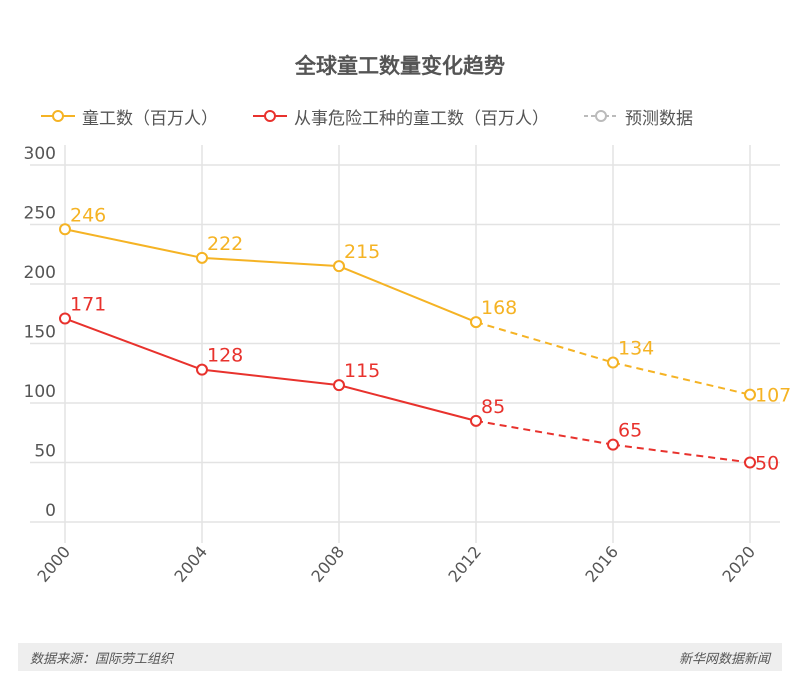 This screenshot has width=800, height=692. I want to click on legend-item-forecast: 预测数据, so click(638, 116).